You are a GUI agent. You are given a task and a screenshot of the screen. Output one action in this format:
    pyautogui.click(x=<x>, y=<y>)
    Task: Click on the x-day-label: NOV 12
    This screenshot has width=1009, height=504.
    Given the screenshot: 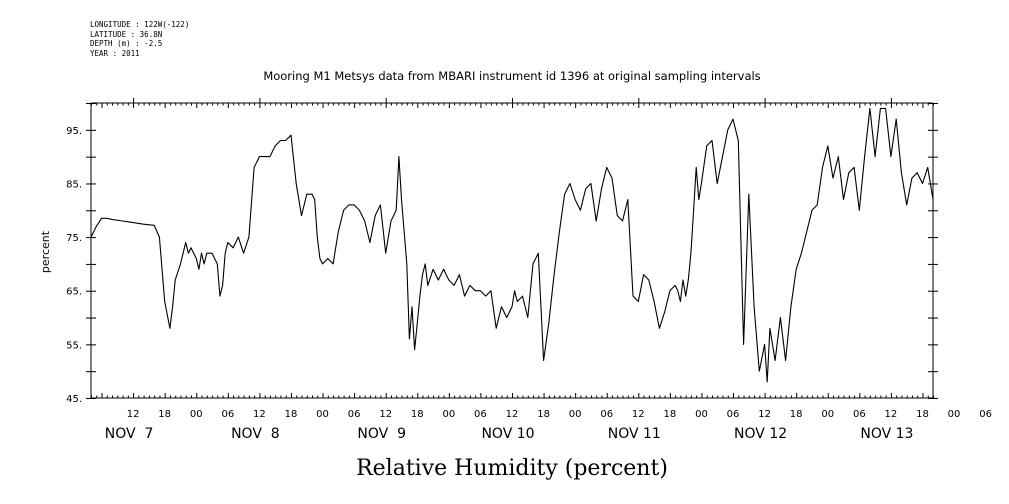 What is the action you would take?
    pyautogui.click(x=760, y=434)
    